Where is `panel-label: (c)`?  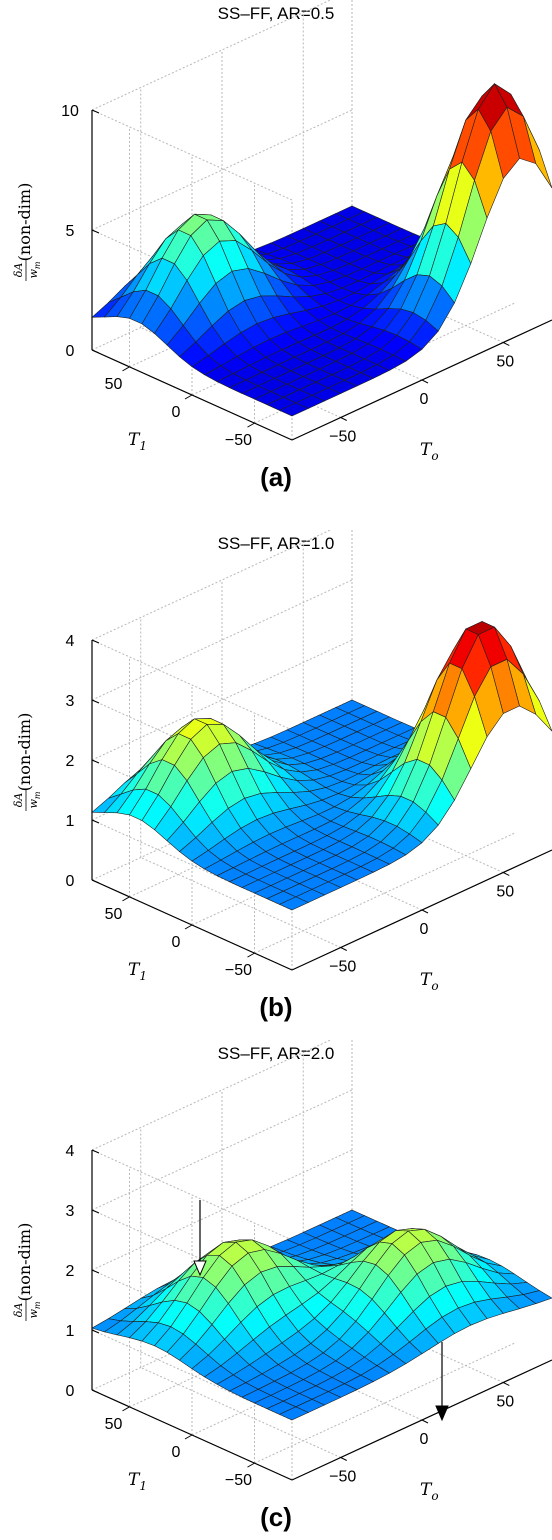 panel-label: (c) is located at coordinates (276, 1517).